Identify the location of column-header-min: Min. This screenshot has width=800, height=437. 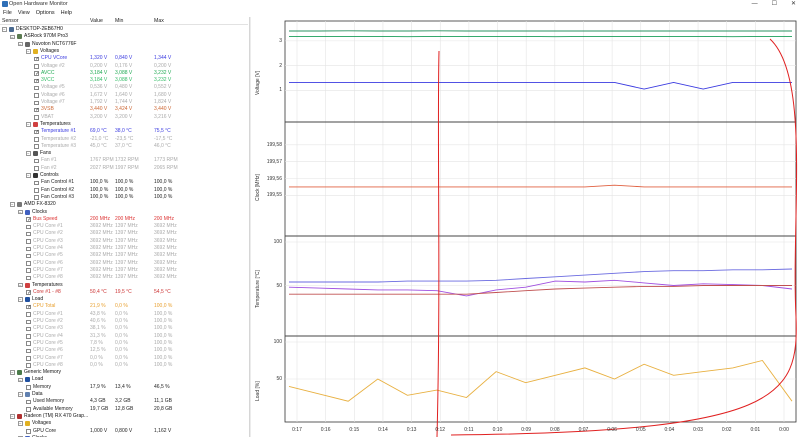
(119, 21).